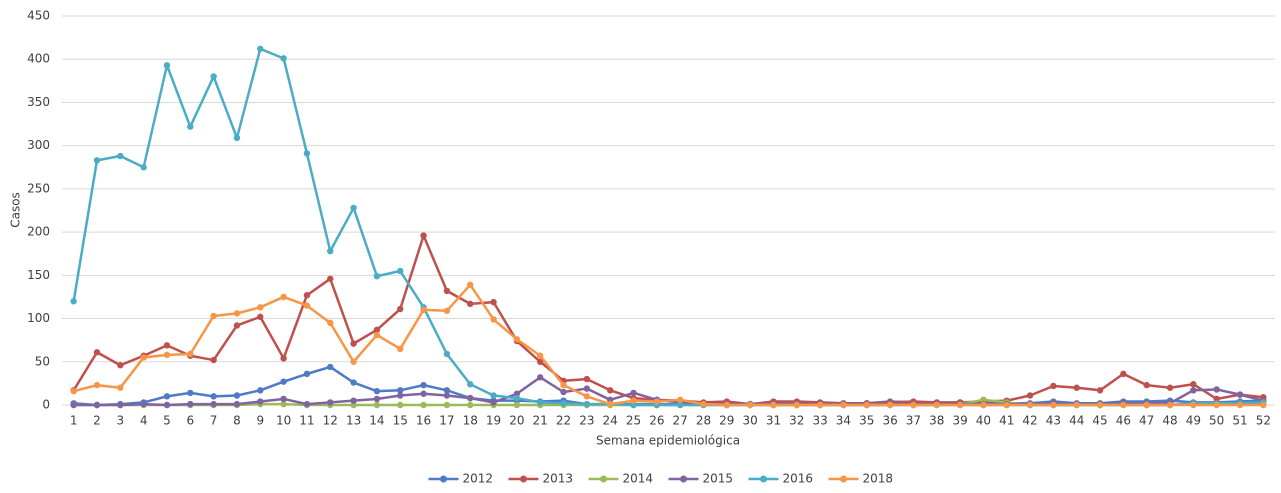 This screenshot has width=1281, height=493. Describe the element at coordinates (959, 421) in the screenshot. I see `x-tick-label: 39` at that location.